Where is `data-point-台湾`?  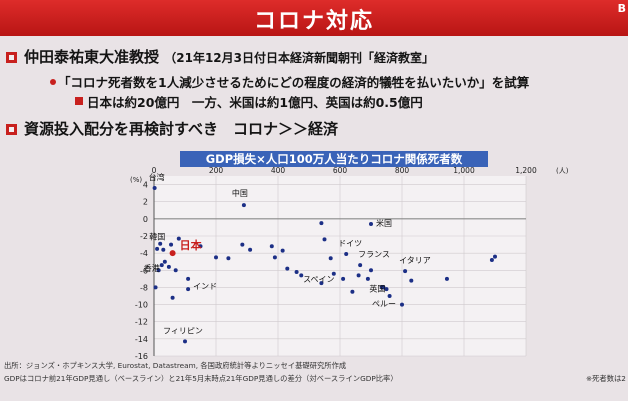
data-point-台湾 is located at coordinates (154, 188).